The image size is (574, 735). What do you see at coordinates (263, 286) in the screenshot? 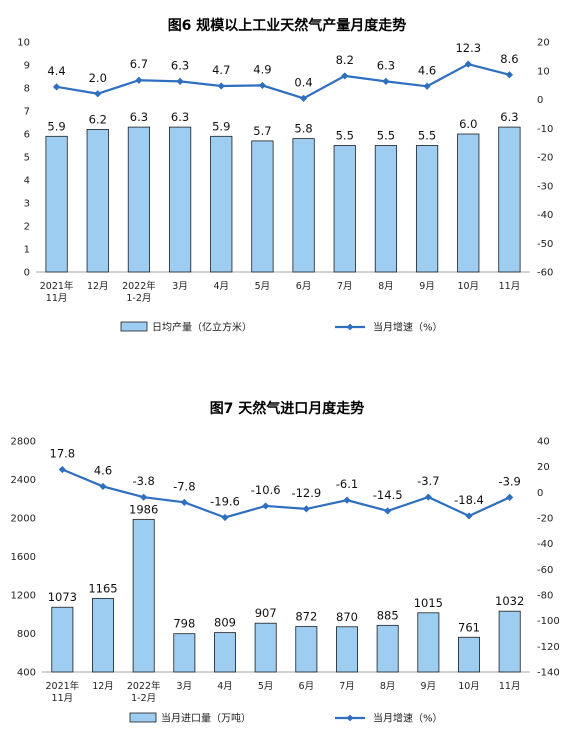
I see `x-tick-label: 5月` at bounding box center [263, 286].